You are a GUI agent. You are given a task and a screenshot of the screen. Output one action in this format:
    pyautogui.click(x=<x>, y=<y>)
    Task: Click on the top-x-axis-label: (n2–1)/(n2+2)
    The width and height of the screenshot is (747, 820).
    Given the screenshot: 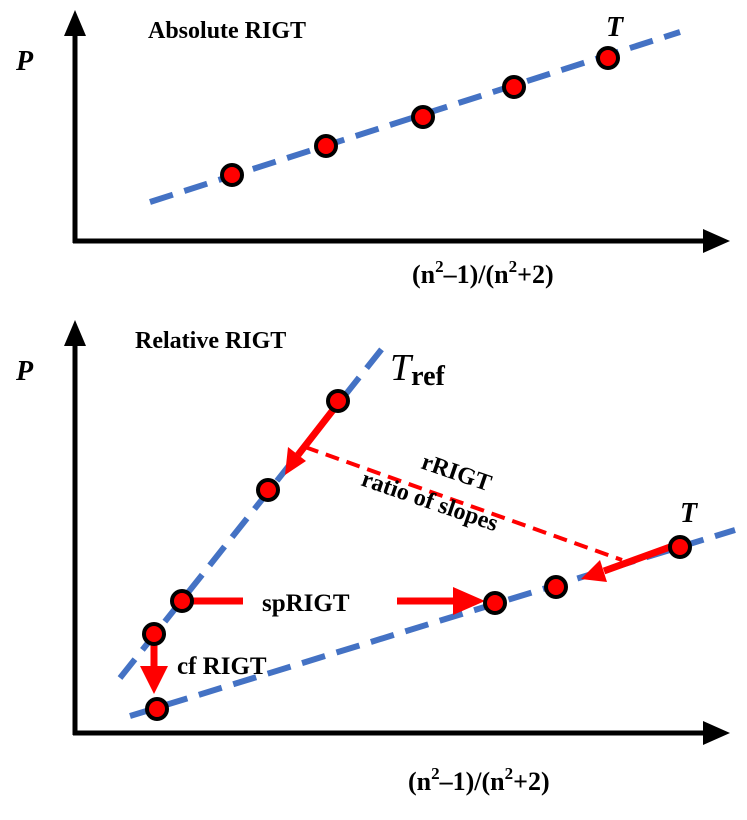 What is the action you would take?
    pyautogui.click(x=483, y=273)
    